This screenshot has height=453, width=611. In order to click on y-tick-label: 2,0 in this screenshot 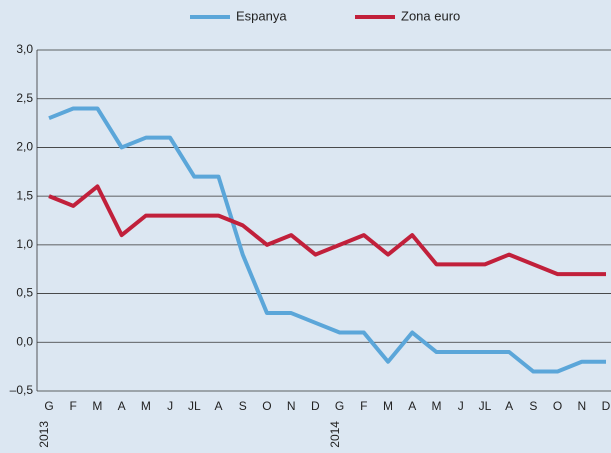, I will do `click(24, 147)`.